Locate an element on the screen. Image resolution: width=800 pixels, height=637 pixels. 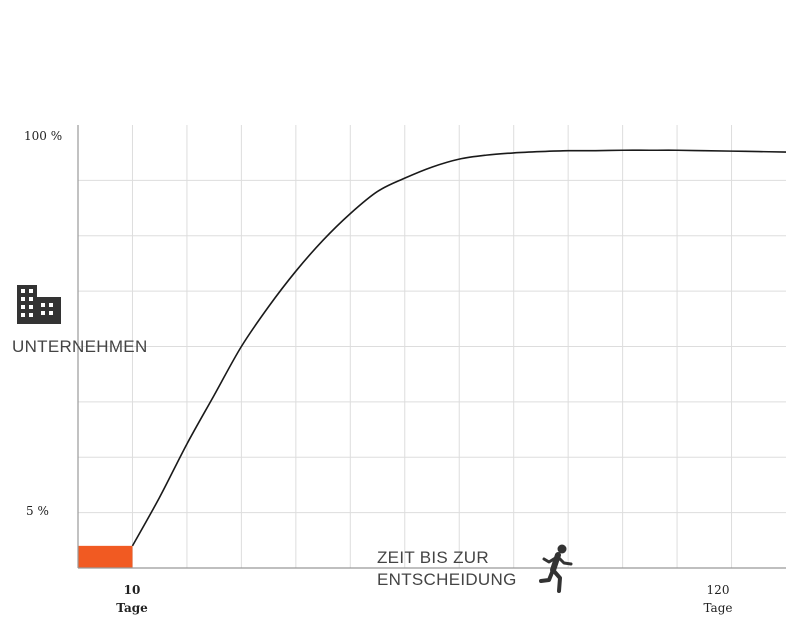
x-tick-start-unit: Tage is located at coordinates (132, 608).